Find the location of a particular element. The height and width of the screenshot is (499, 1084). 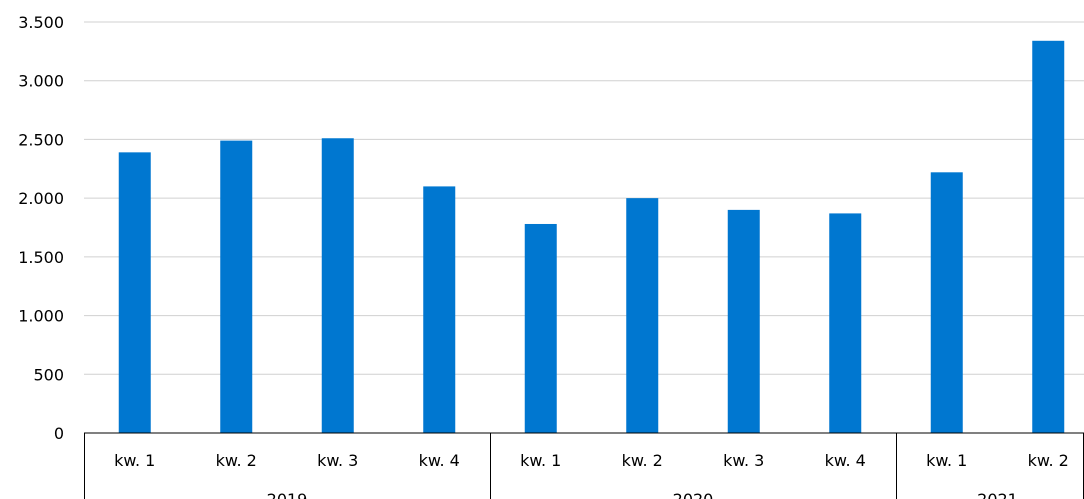

y-tick-label: 3.500 is located at coordinates (41, 22).